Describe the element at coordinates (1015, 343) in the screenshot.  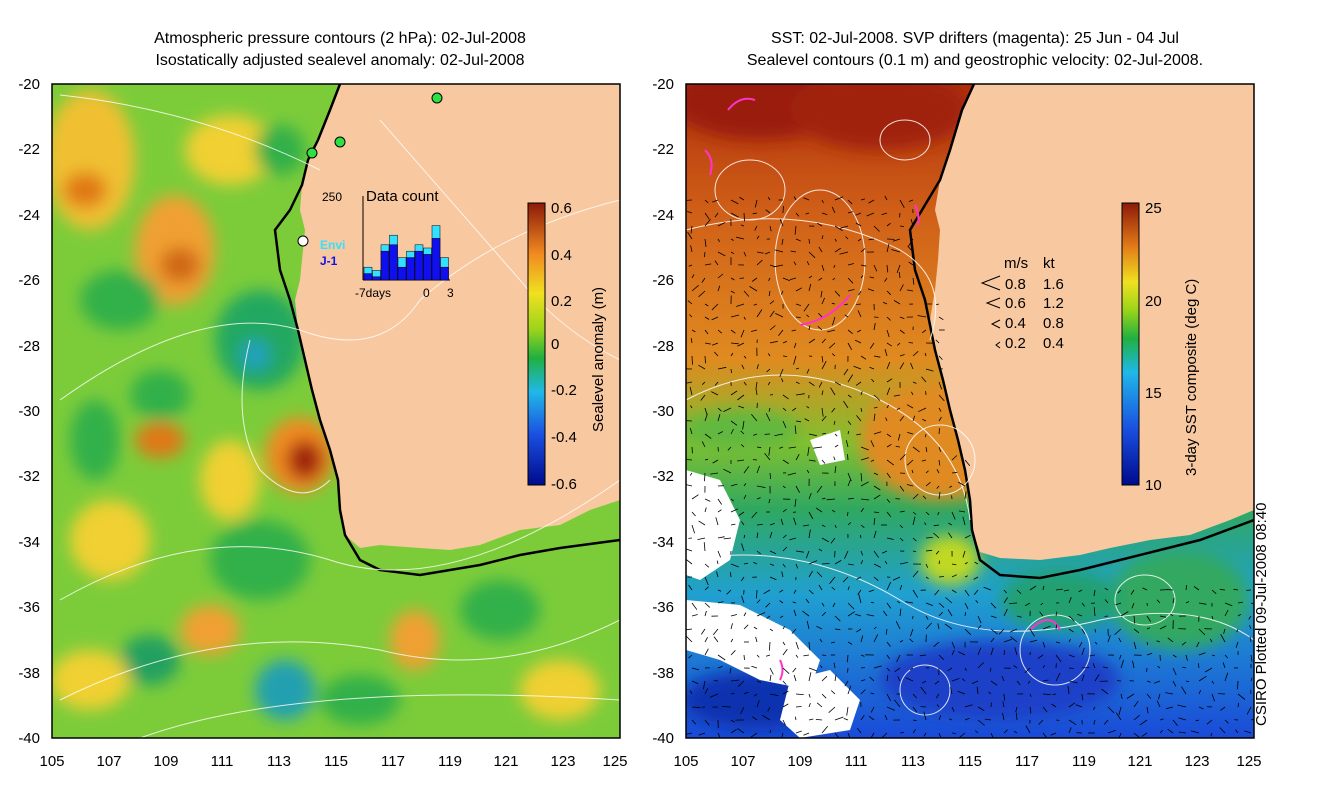
I see `legend-ms: 0.2` at that location.